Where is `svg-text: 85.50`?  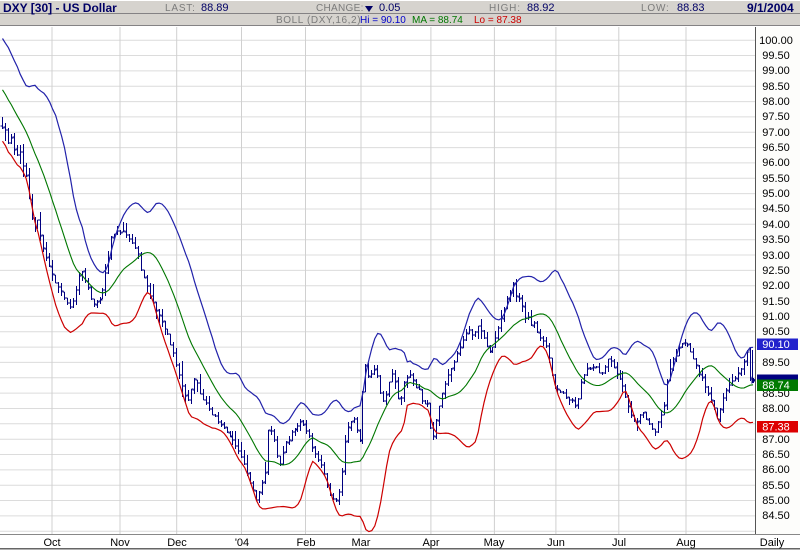 svg-text: 85.50 is located at coordinates (776, 486).